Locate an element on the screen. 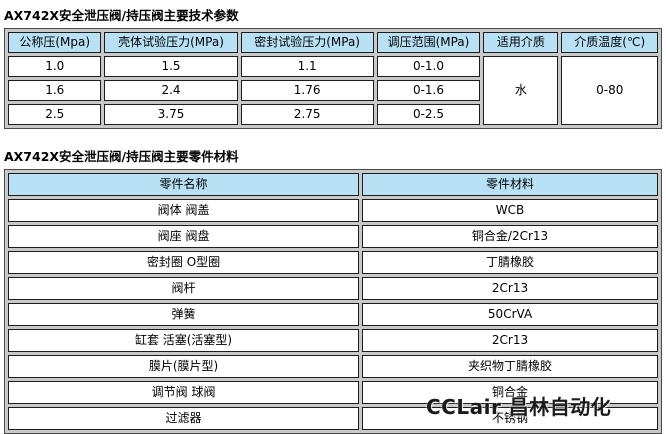 Image resolution: width=666 pixels, height=434 pixels. cell-part-material: 50CrVA is located at coordinates (510, 314).